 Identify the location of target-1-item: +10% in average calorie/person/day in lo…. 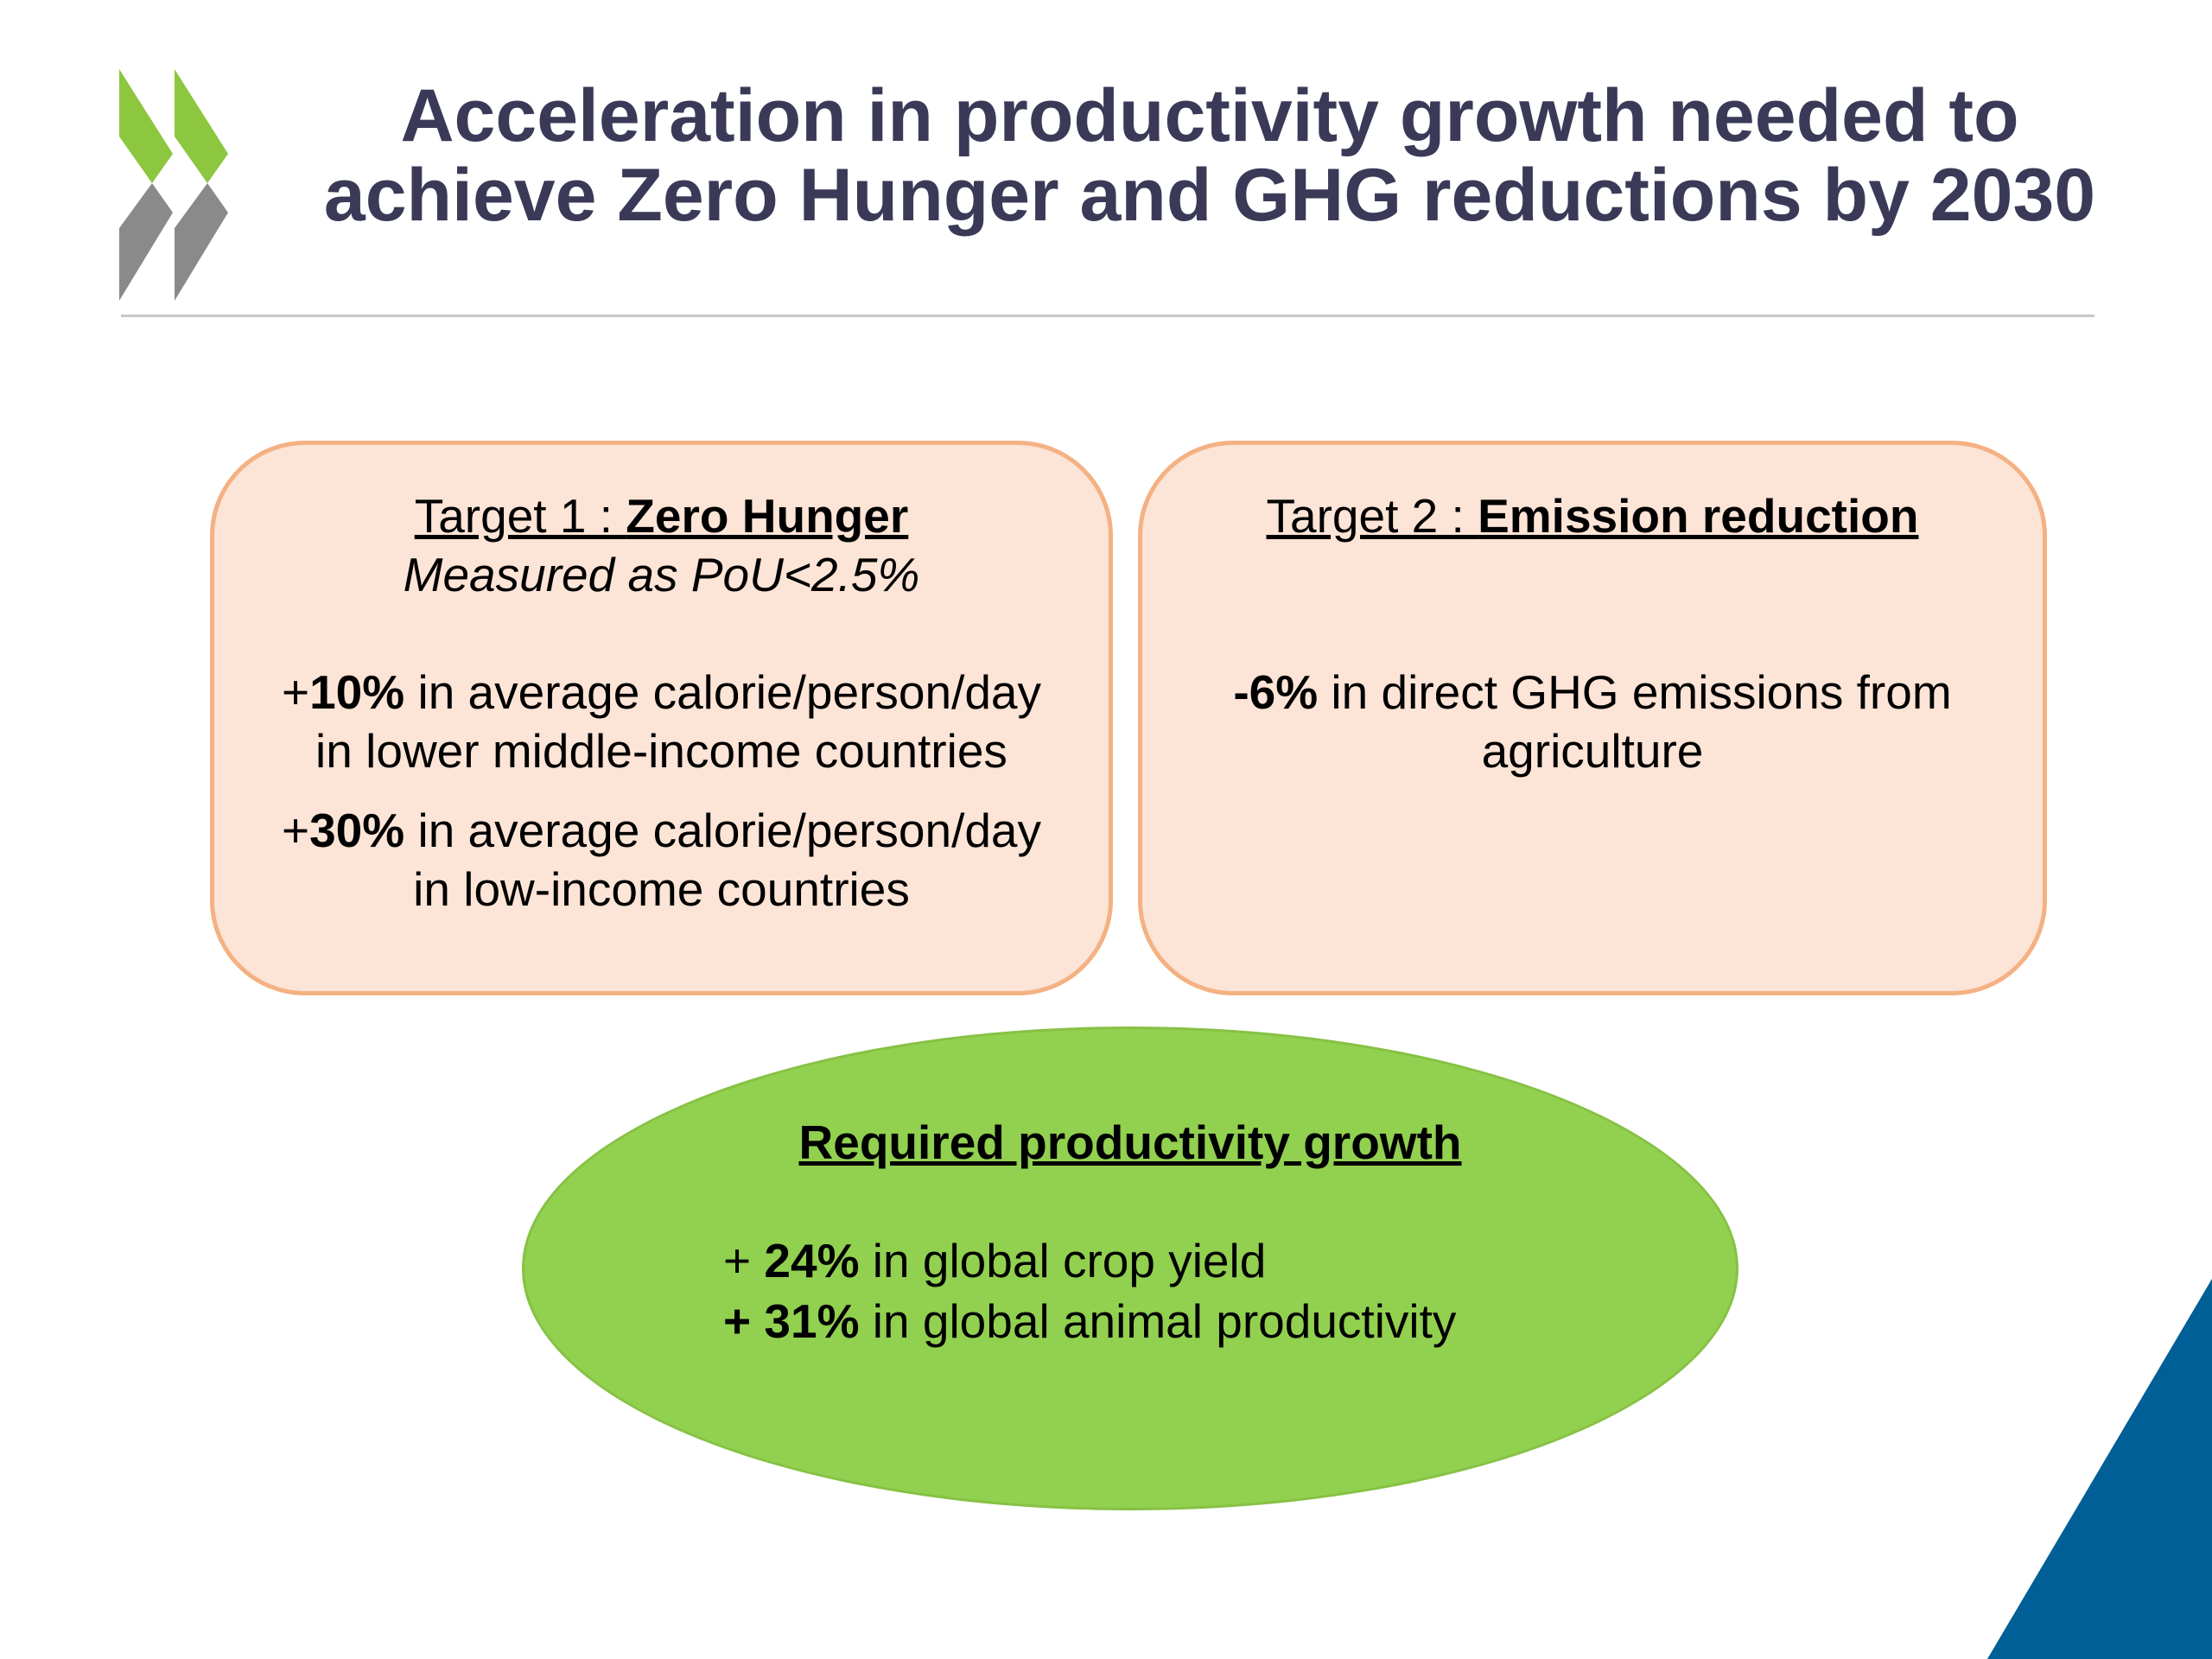
(661, 721).